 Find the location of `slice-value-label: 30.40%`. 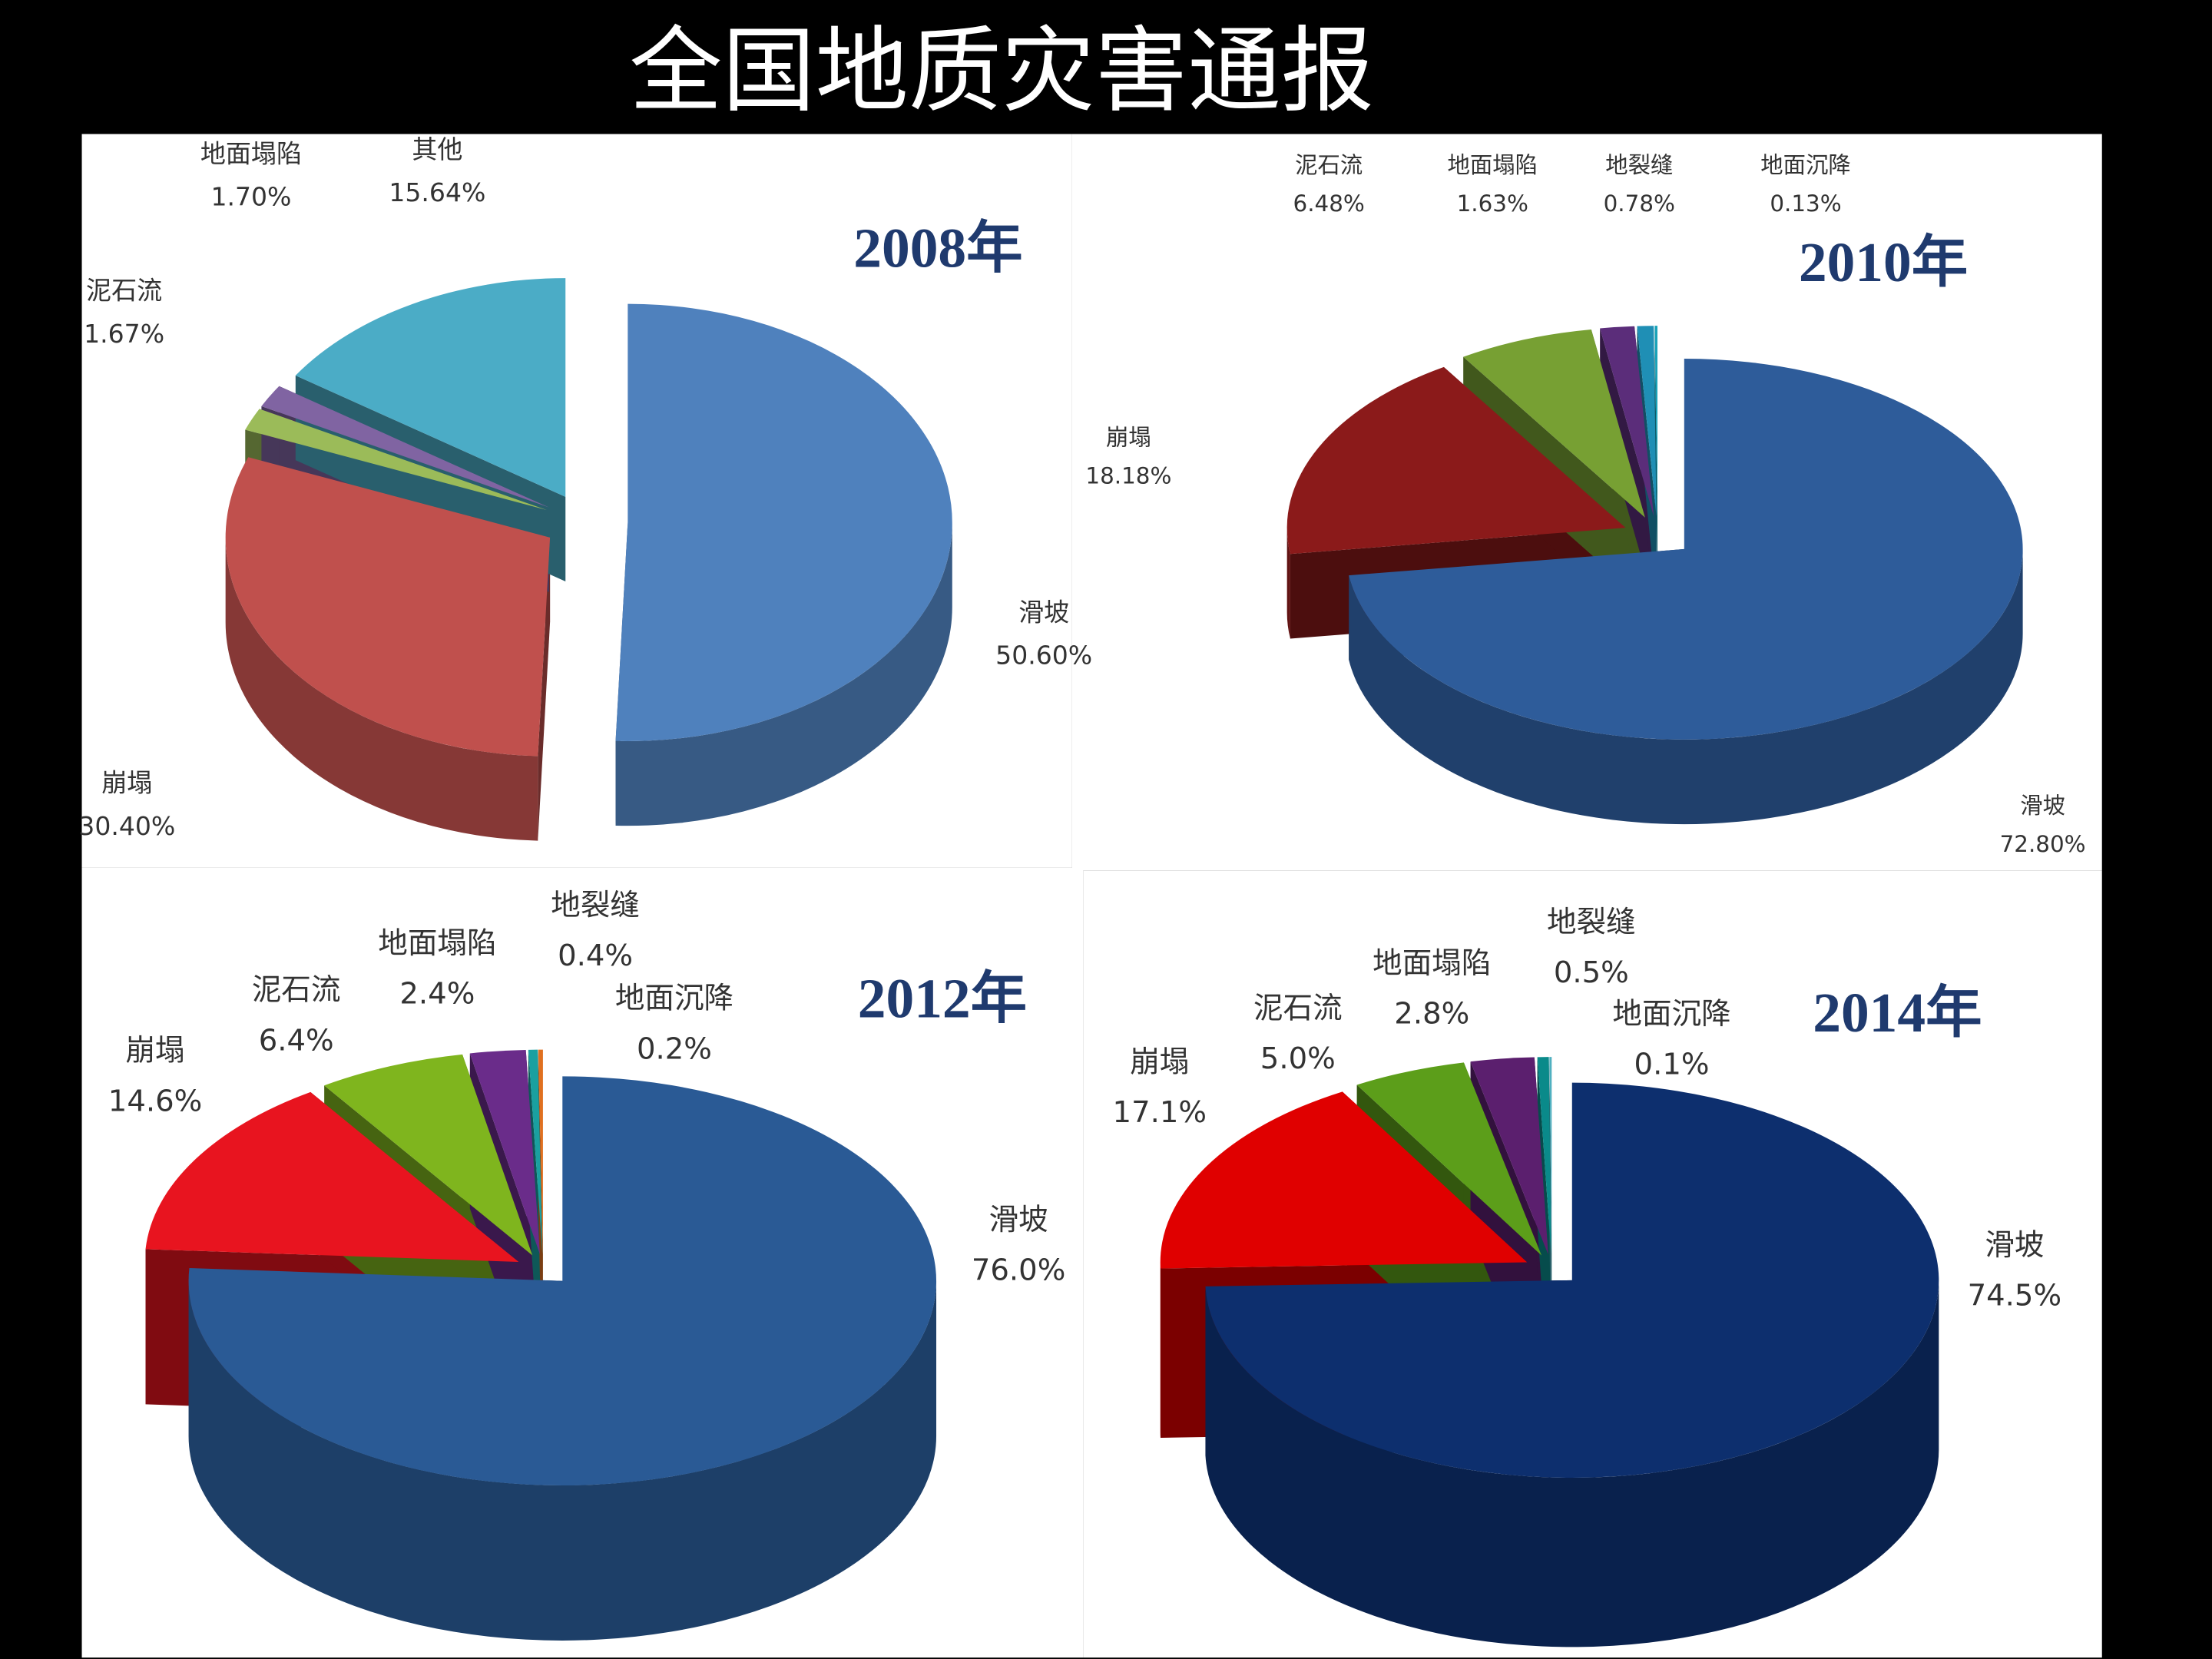

slice-value-label: 30.40% is located at coordinates (127, 826).